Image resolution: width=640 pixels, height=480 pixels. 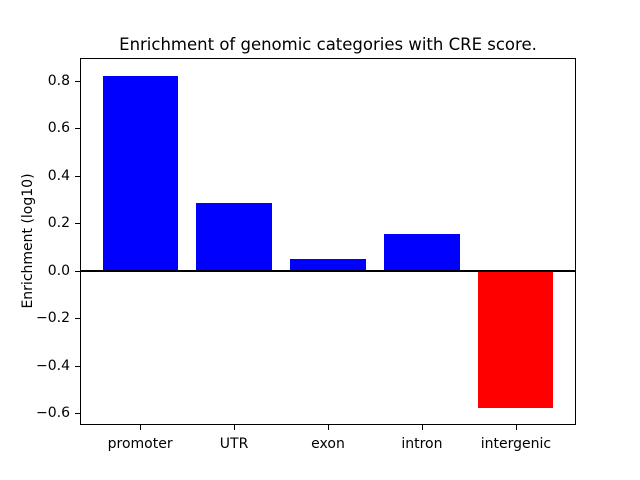 What do you see at coordinates (58, 175) in the screenshot?
I see `y-tick-label: 0.4` at bounding box center [58, 175].